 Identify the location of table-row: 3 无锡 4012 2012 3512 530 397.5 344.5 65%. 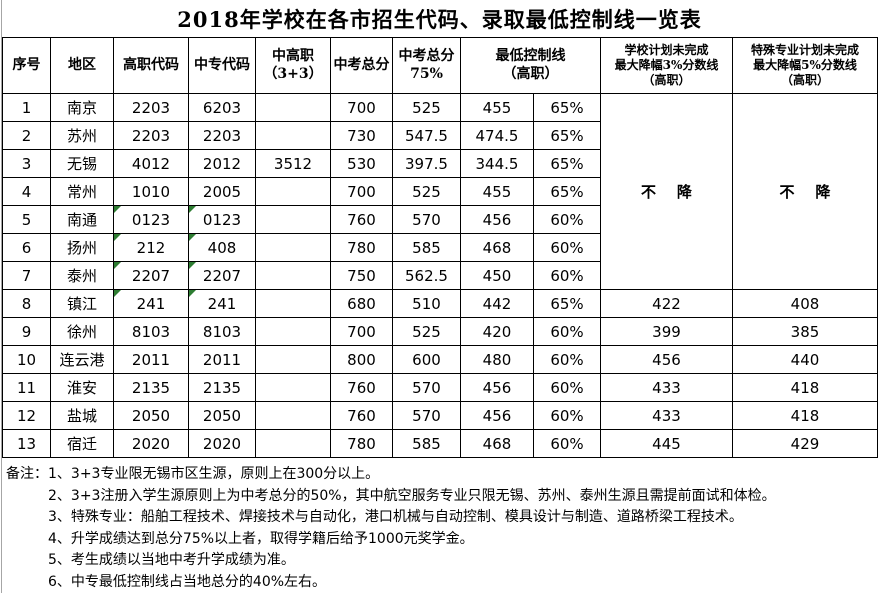
(440, 163).